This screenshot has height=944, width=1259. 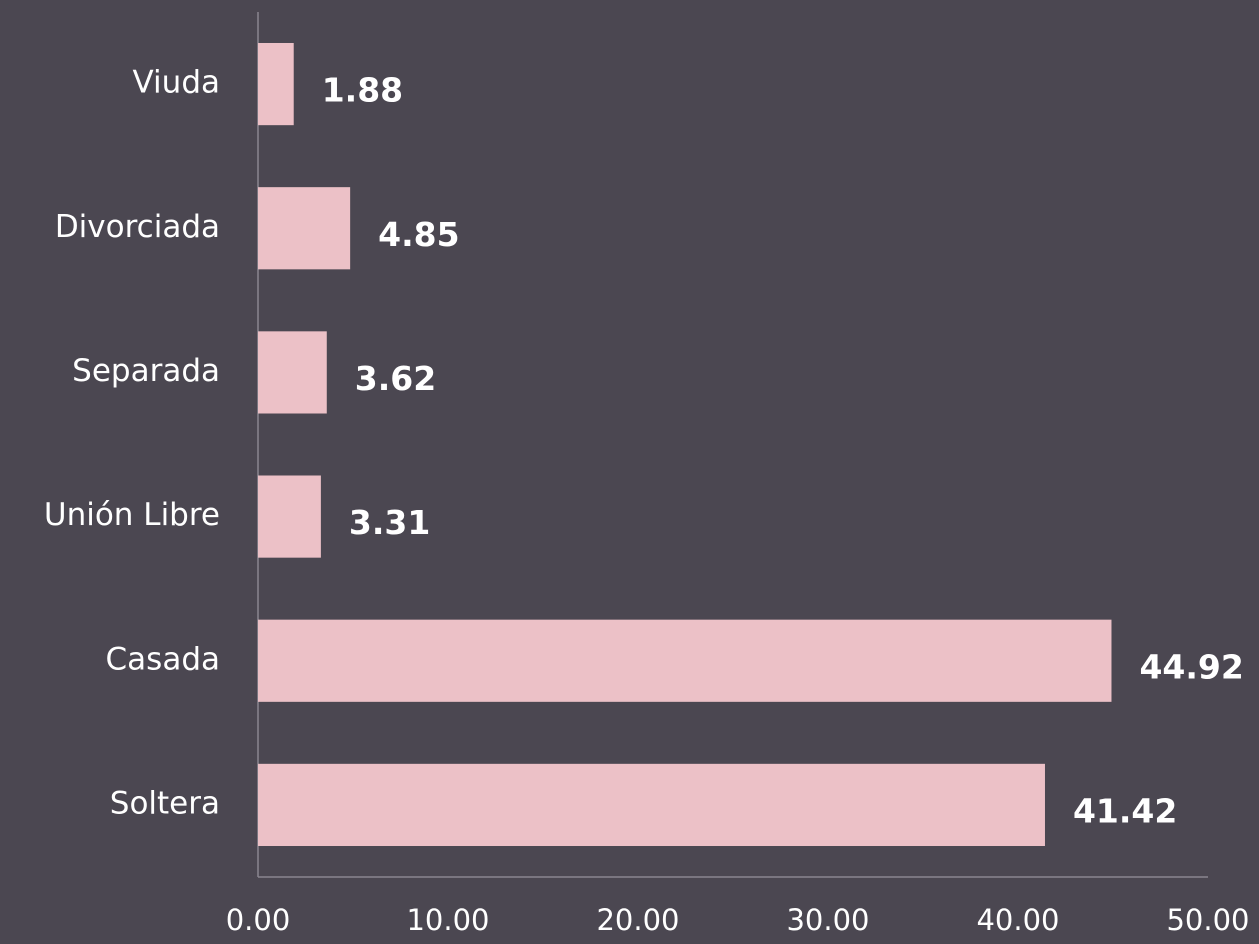 I want to click on x-tick-label: 10.00, so click(x=447, y=920).